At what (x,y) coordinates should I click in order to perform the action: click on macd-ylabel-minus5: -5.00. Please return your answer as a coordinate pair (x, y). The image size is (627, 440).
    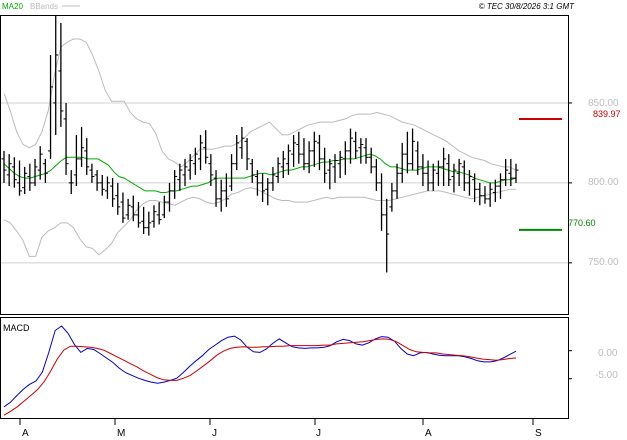
    Looking at the image, I should click on (606, 375).